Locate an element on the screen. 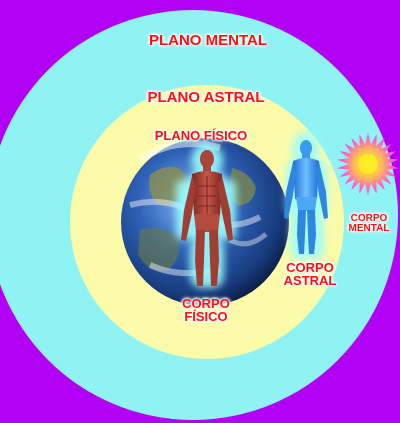 The height and width of the screenshot is (423, 400). astral-body-figure is located at coordinates (306, 197).